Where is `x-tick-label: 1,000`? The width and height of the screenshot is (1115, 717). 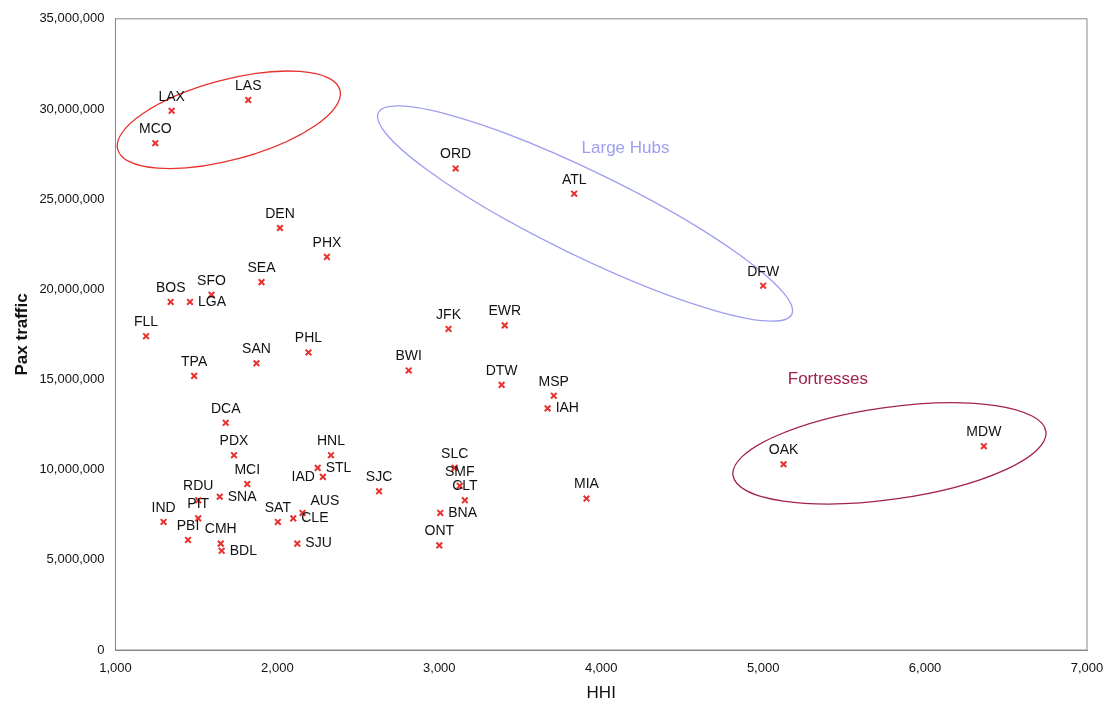
x-tick-label: 1,000 is located at coordinates (115, 668).